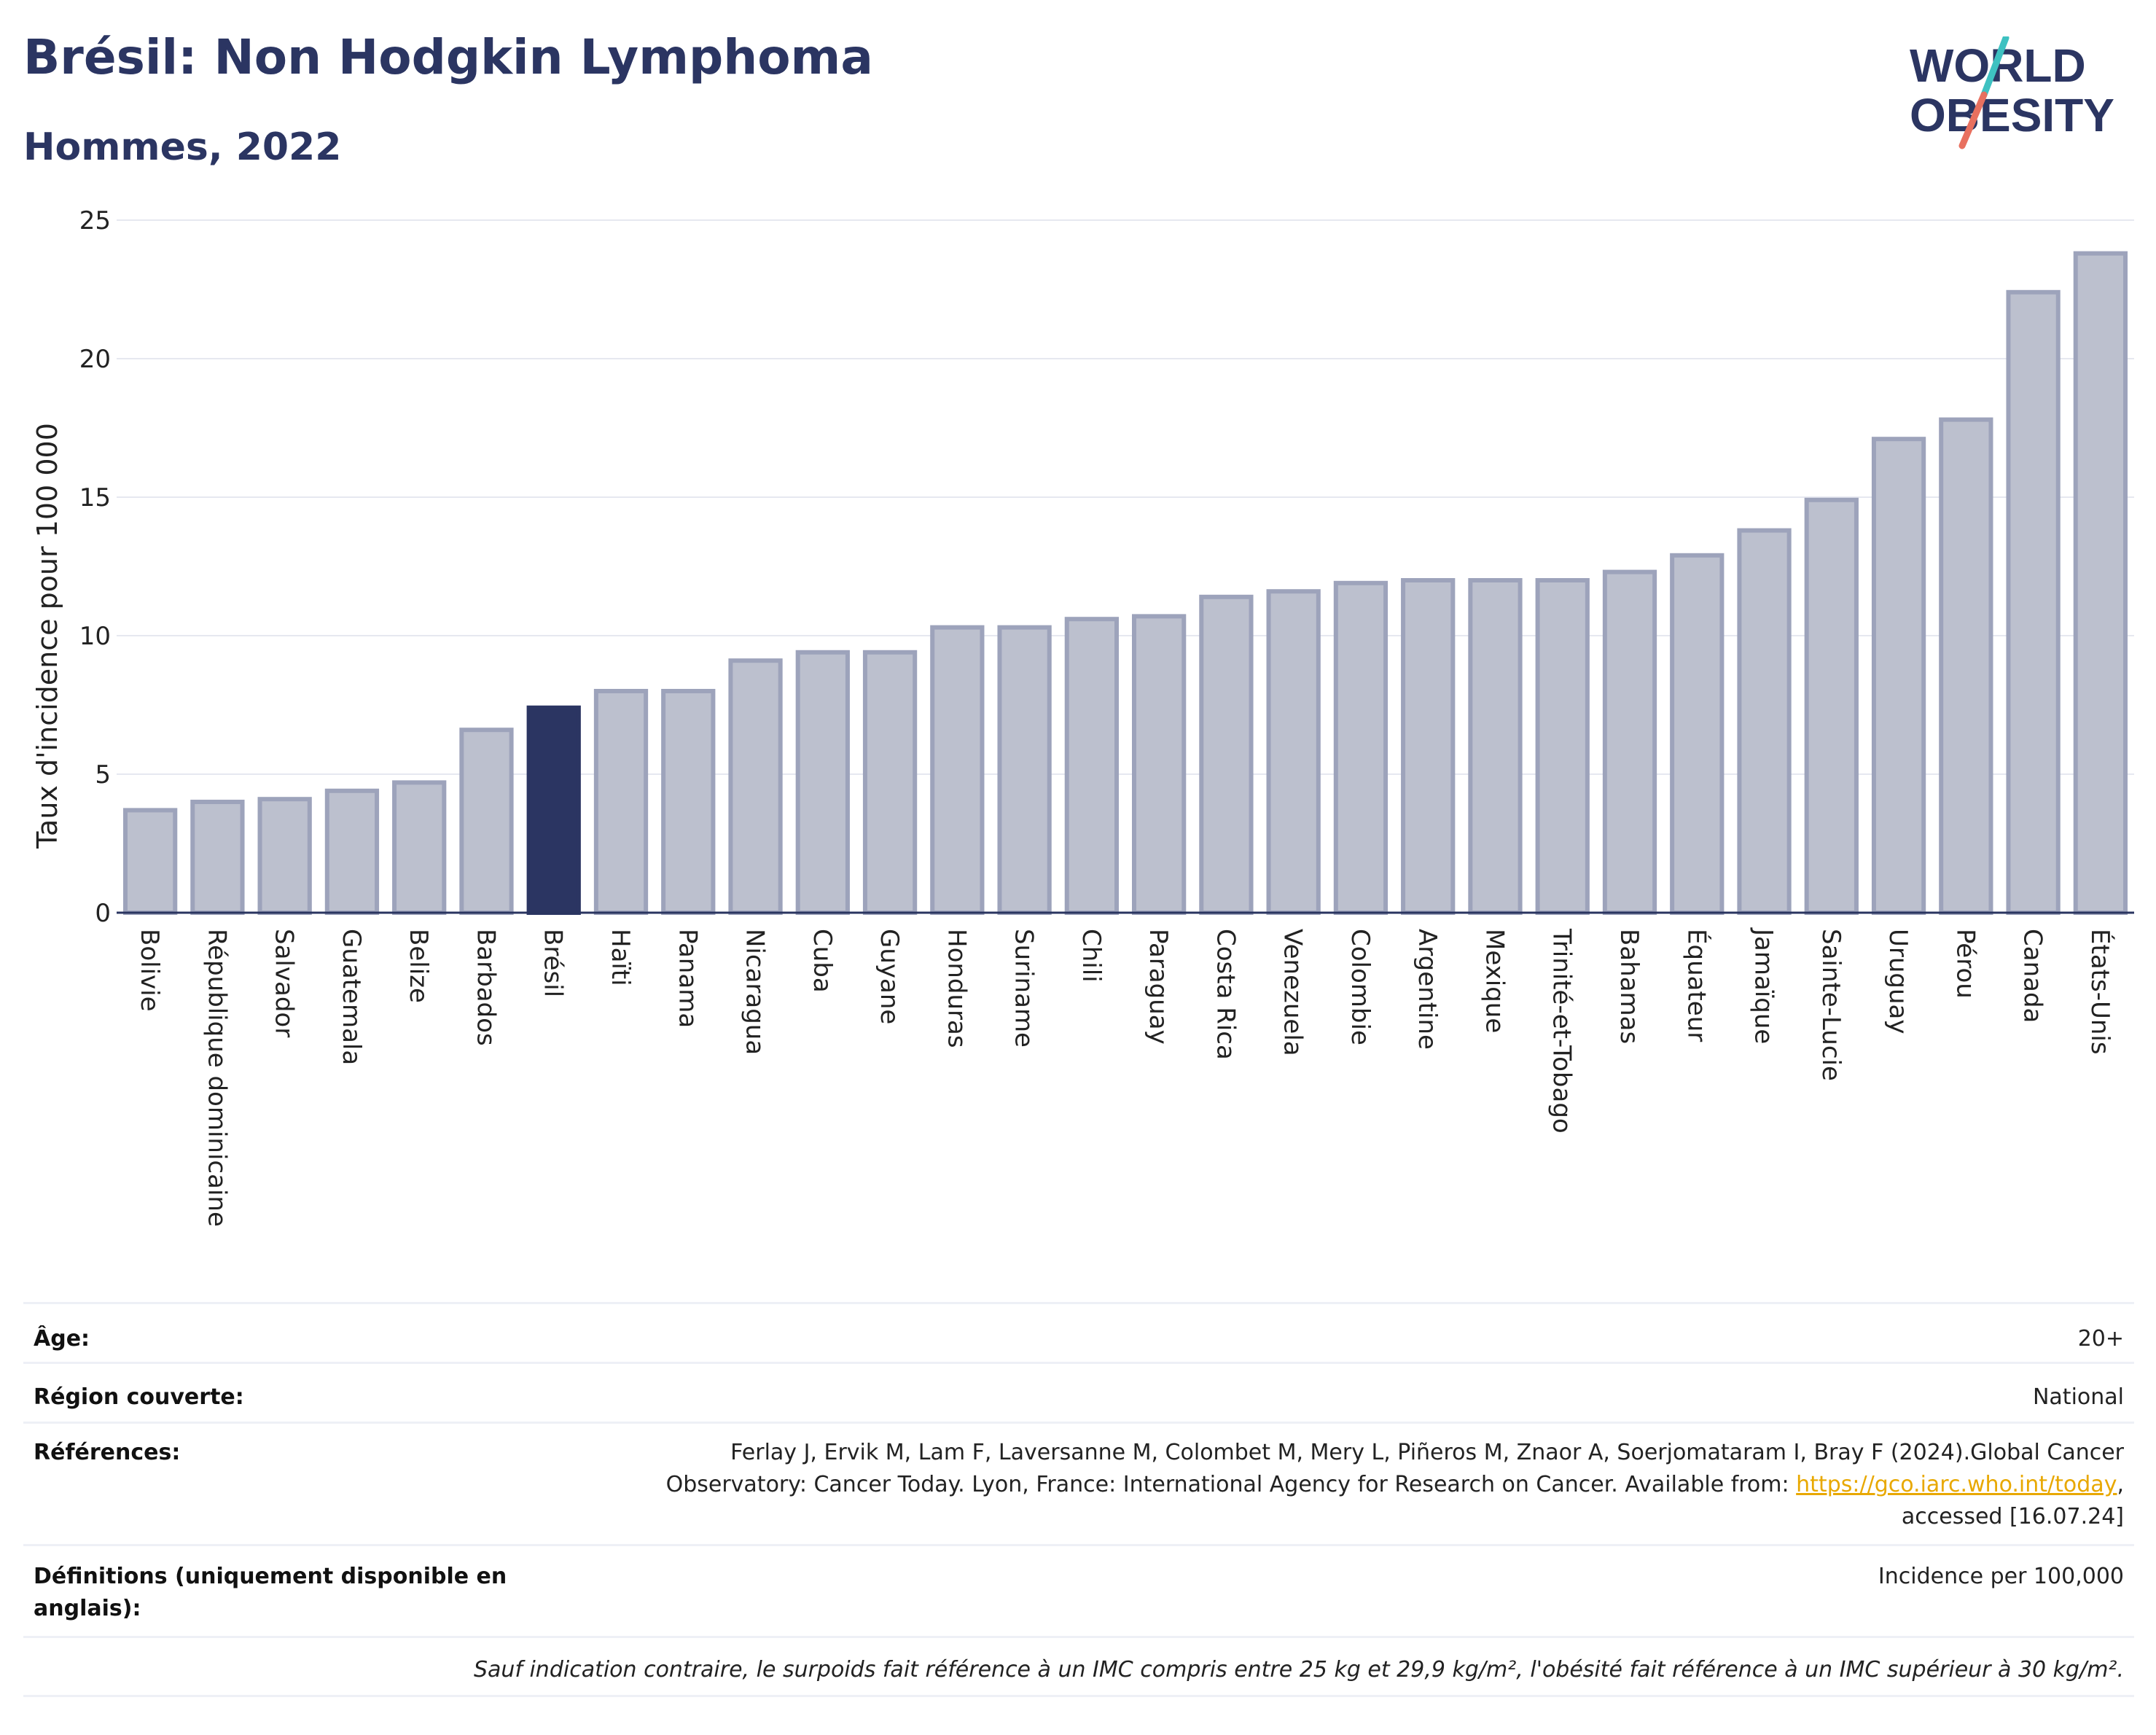  What do you see at coordinates (1831, 1005) in the screenshot?
I see `x-category-label: Sainte-Lucie` at bounding box center [1831, 1005].